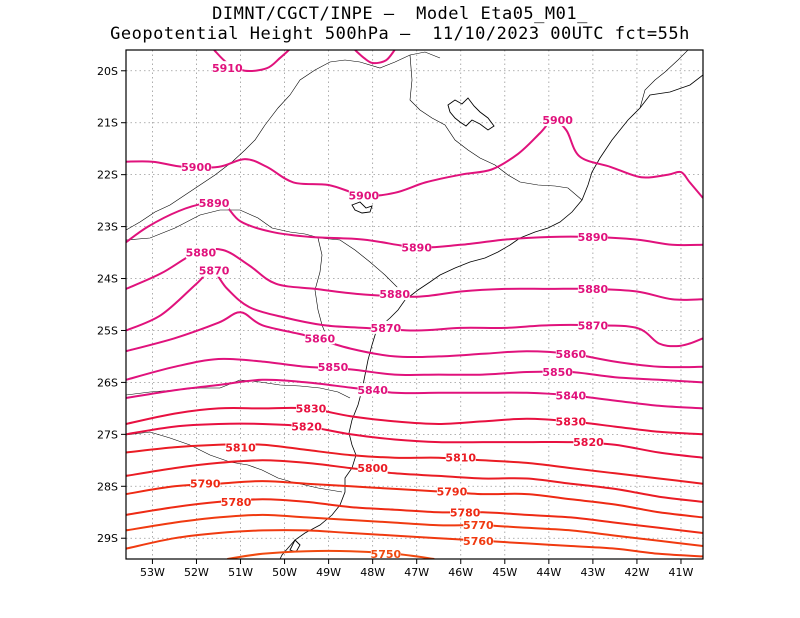 Image resolution: width=800 pixels, height=618 pixels. I want to click on river-parana, so click(320, 286).